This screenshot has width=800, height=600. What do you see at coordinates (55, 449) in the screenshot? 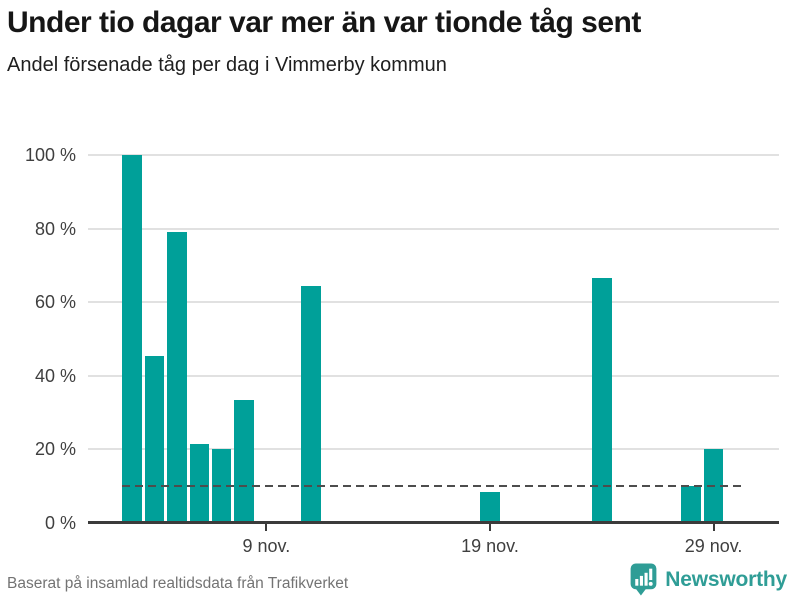
I see `y-axis-label-20: 20 %` at bounding box center [55, 449].